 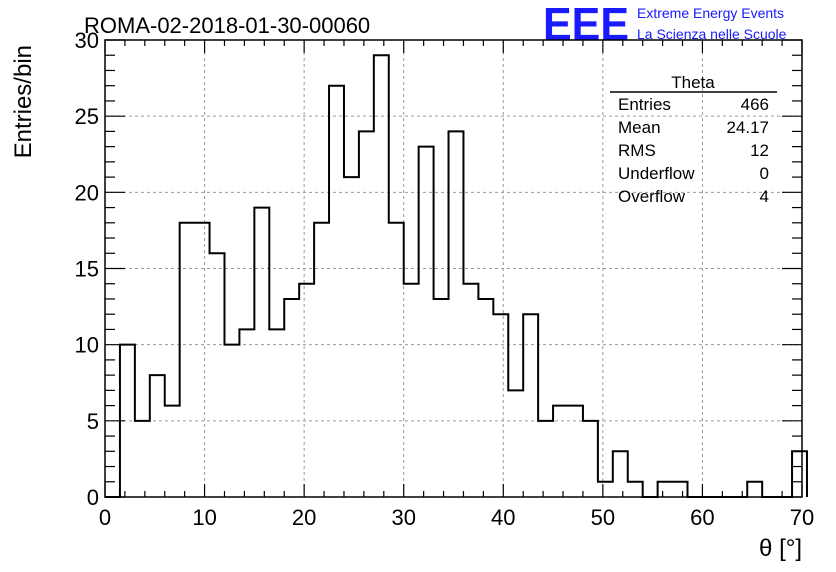 What do you see at coordinates (764, 173) in the screenshot?
I see `stats-row-value: 0` at bounding box center [764, 173].